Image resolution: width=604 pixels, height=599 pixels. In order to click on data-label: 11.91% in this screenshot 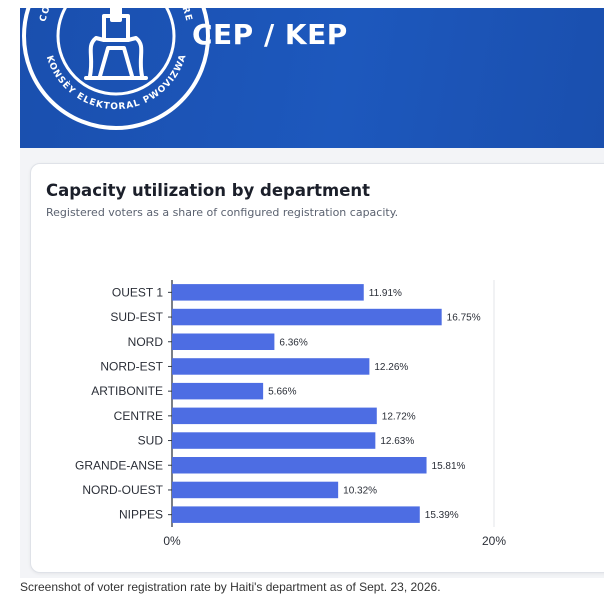, I will do `click(385, 293)`.